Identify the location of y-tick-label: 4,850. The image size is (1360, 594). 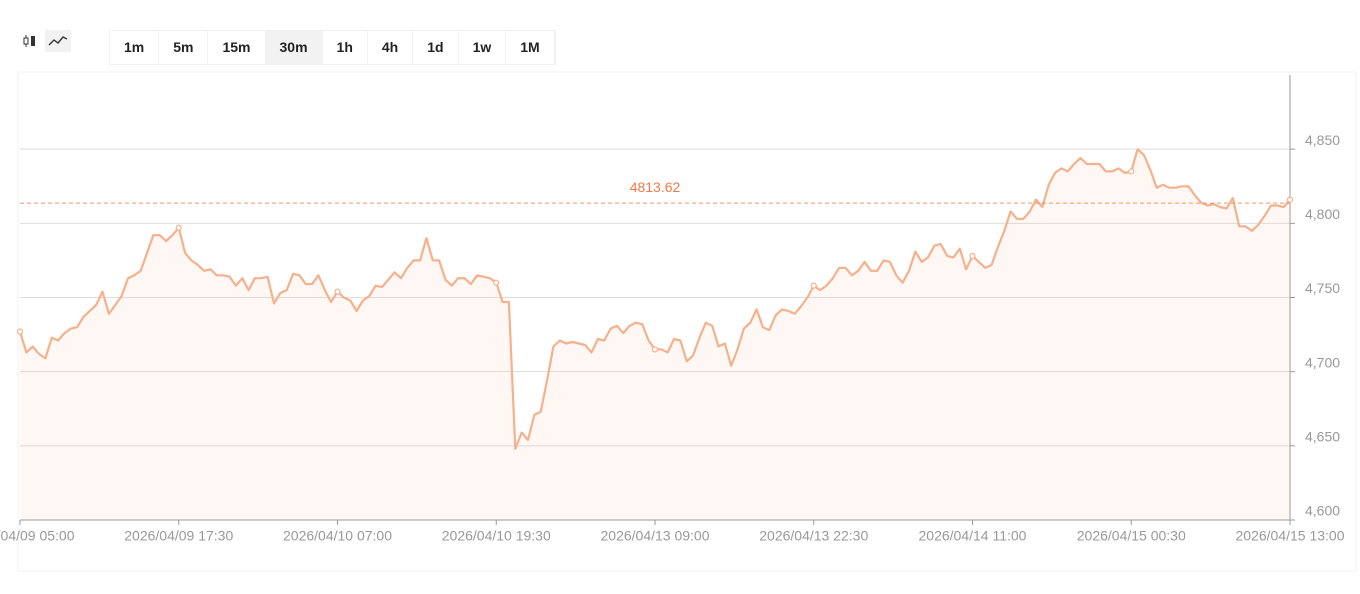
(1322, 140).